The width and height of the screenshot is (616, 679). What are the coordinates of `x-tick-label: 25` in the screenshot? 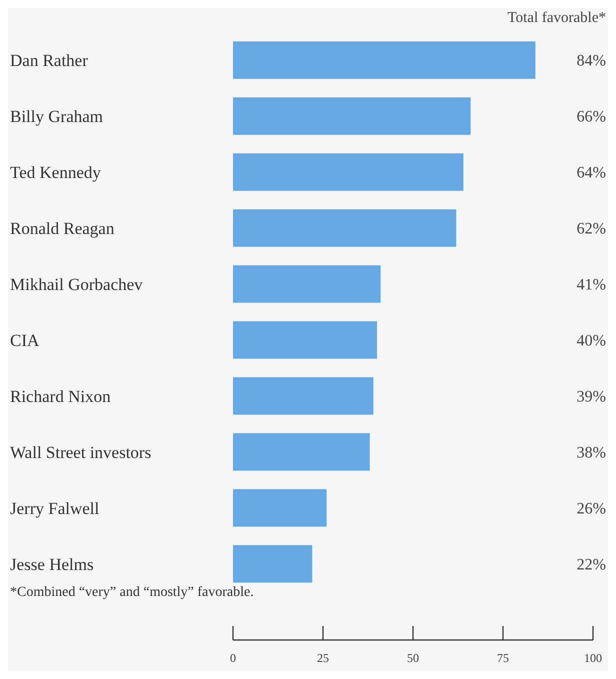 It's located at (323, 658).